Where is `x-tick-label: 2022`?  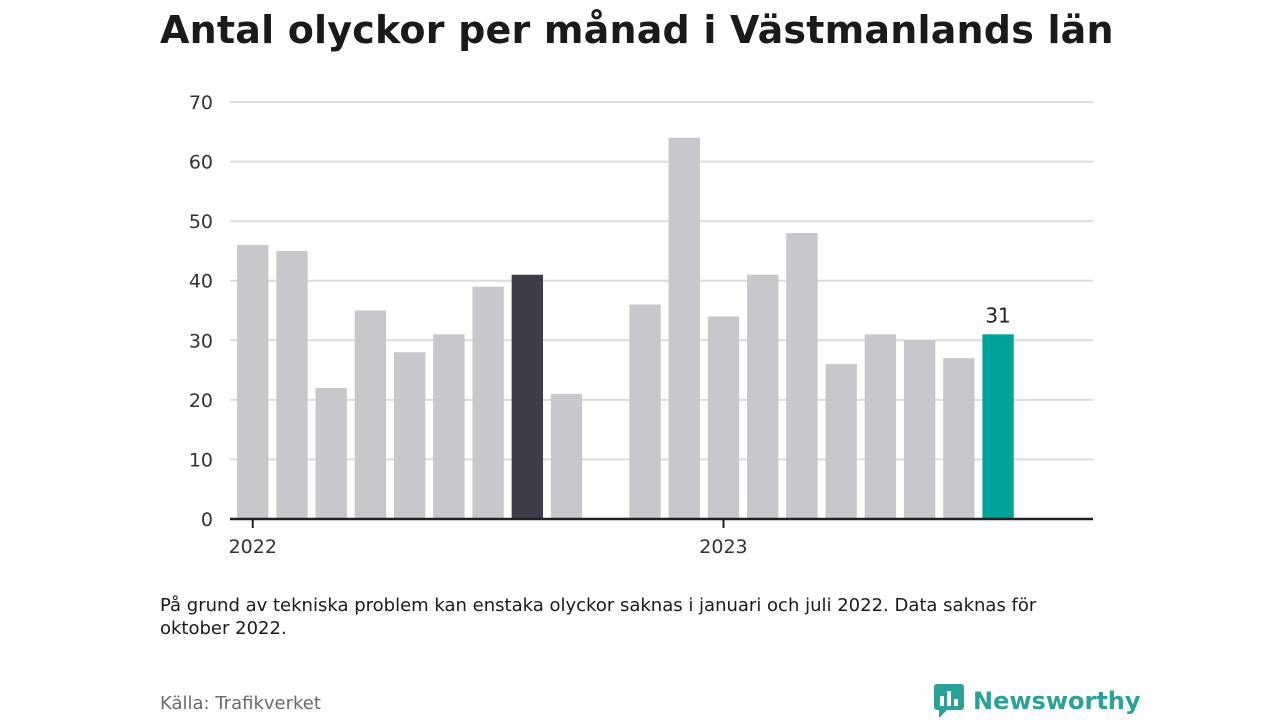 x-tick-label: 2022 is located at coordinates (253, 547).